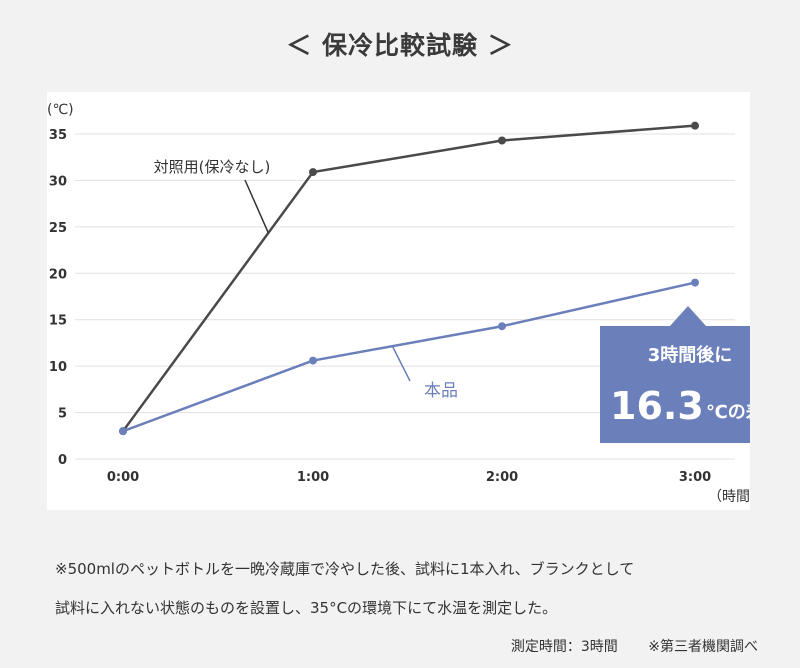 The image size is (800, 668). Describe the element at coordinates (728, 412) in the screenshot. I see `callout-unit: ℃の差` at that location.